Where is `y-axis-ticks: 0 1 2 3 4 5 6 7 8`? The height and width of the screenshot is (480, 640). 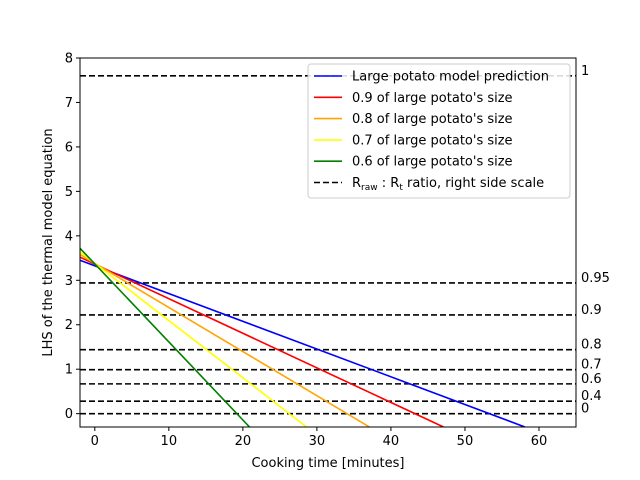
y-axis-ticks: 0 1 2 3 4 5 6 7 8 is located at coordinates (72, 237).